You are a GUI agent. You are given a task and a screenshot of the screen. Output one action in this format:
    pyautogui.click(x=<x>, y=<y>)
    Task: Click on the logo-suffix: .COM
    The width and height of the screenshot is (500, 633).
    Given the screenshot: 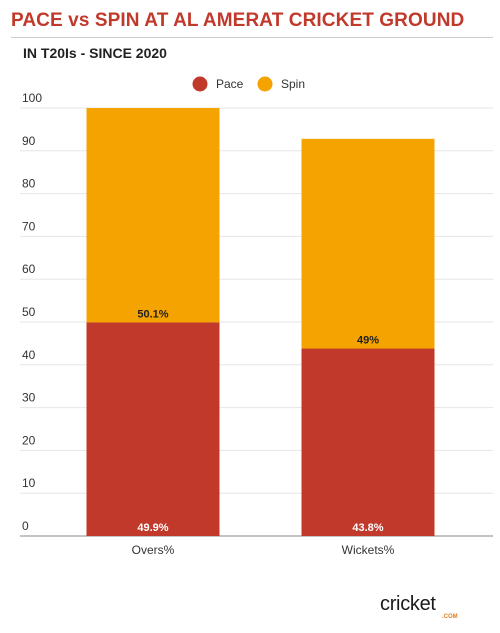 What is the action you would take?
    pyautogui.click(x=450, y=617)
    